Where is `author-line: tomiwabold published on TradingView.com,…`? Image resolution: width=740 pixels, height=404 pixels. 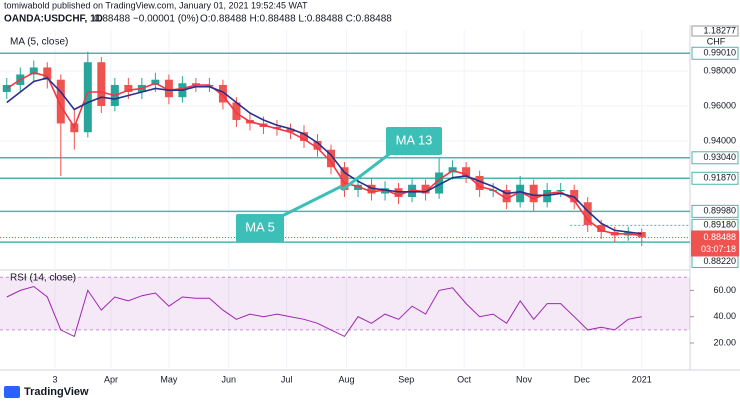 author-line: tomiwabold published on TradingView.com,… is located at coordinates (156, 5).